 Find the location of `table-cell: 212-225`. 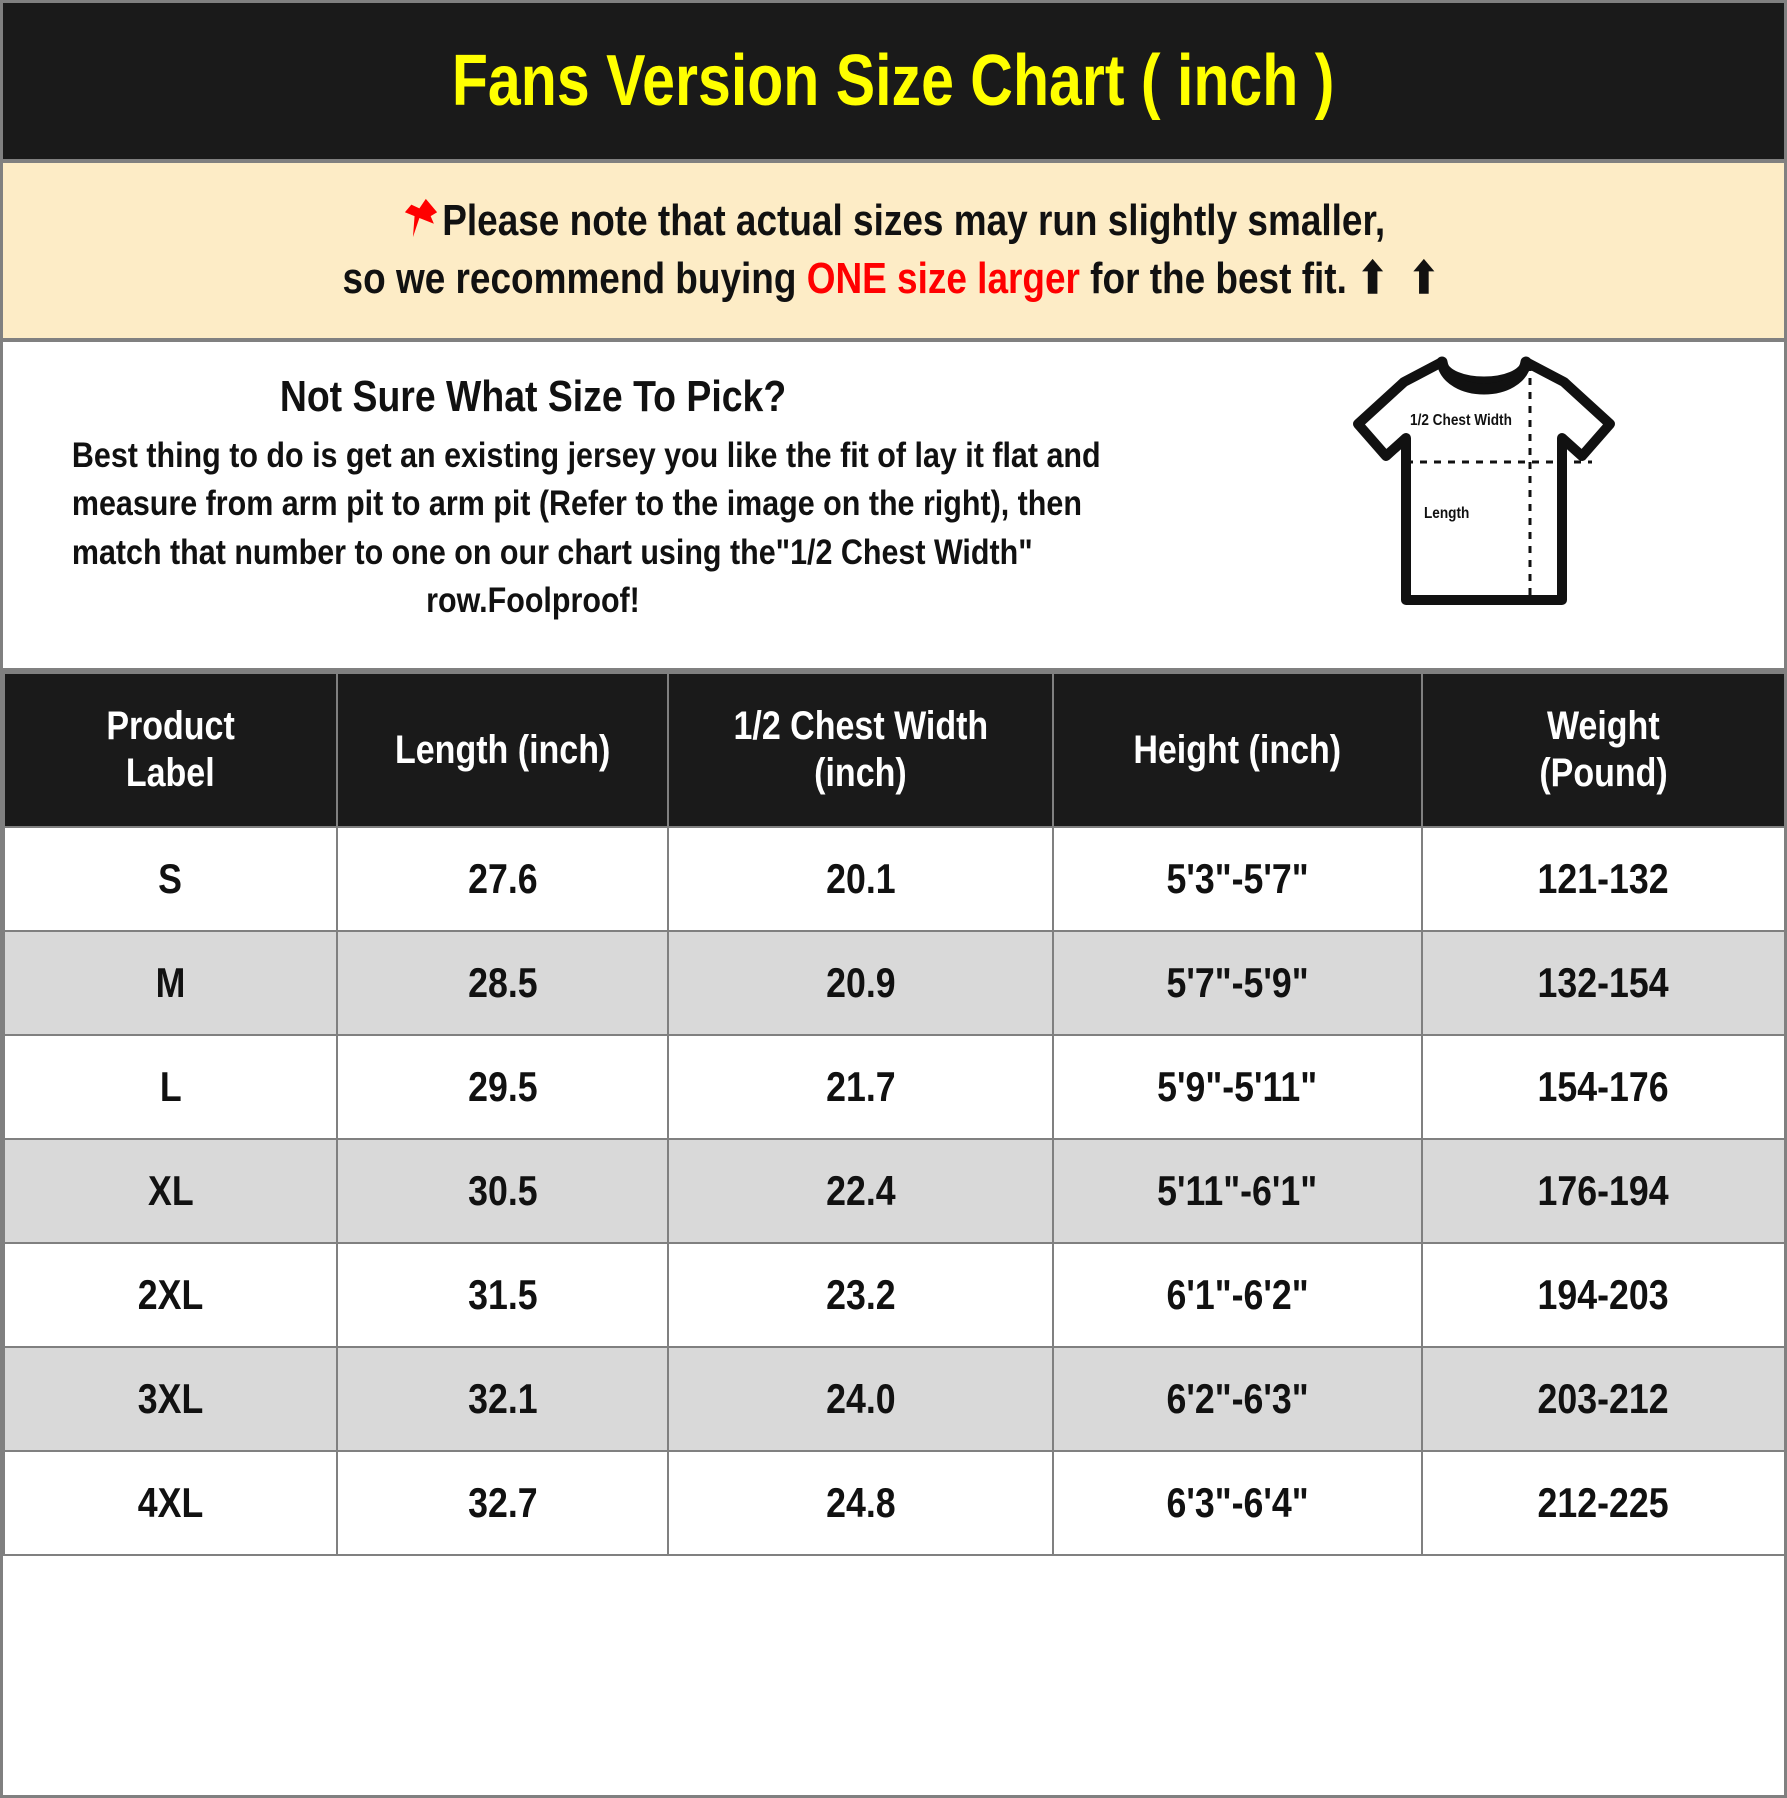

table-cell: 212-225 is located at coordinates (1602, 1503).